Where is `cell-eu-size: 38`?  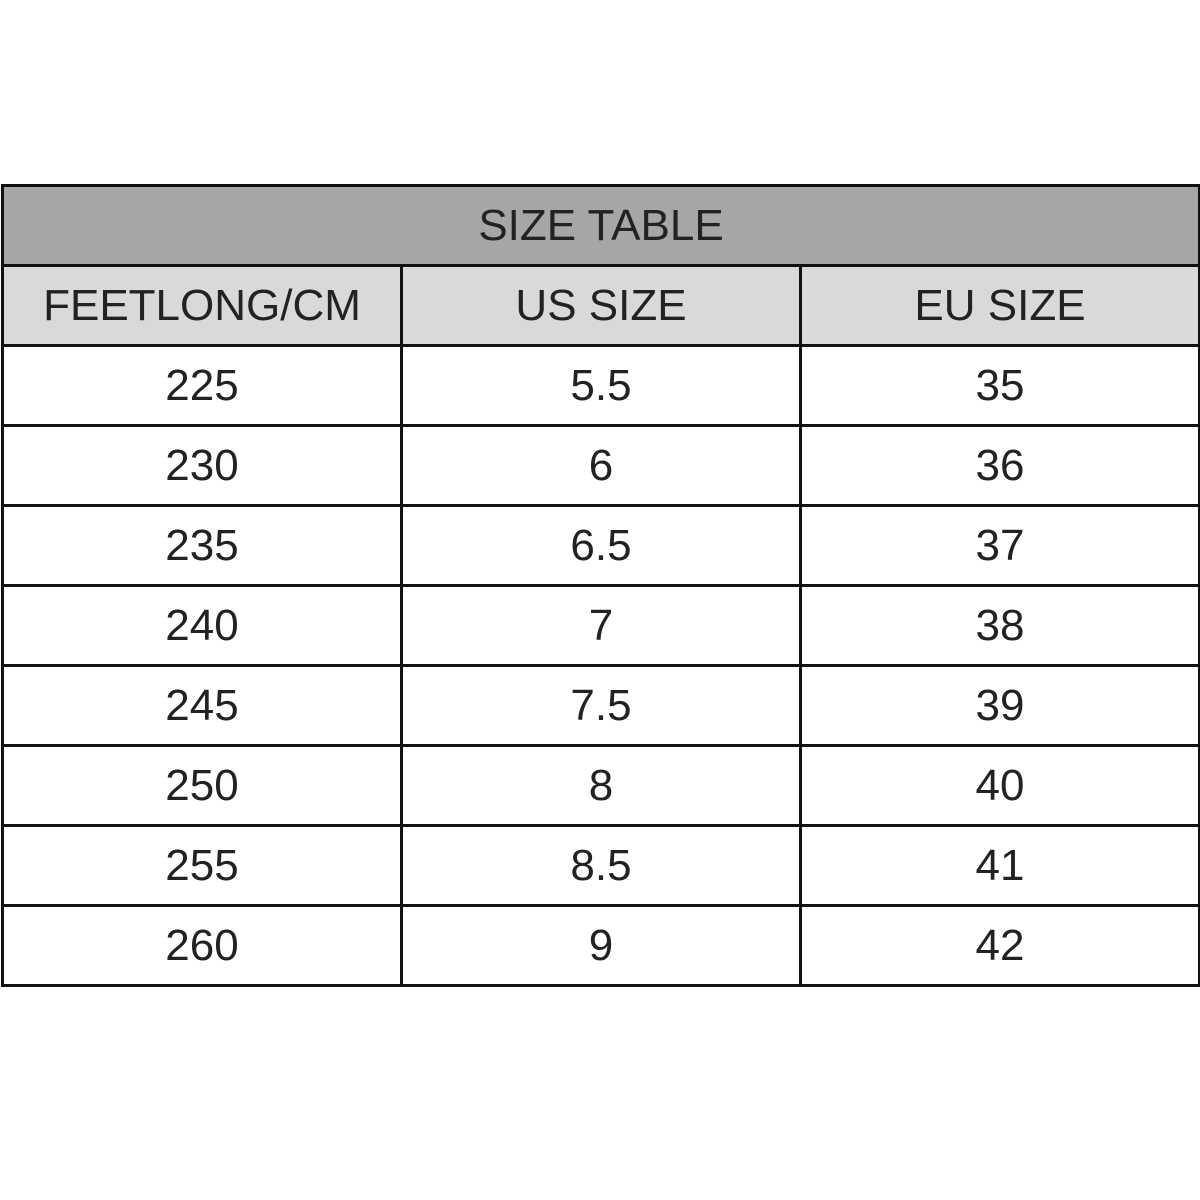 cell-eu-size: 38 is located at coordinates (999, 625).